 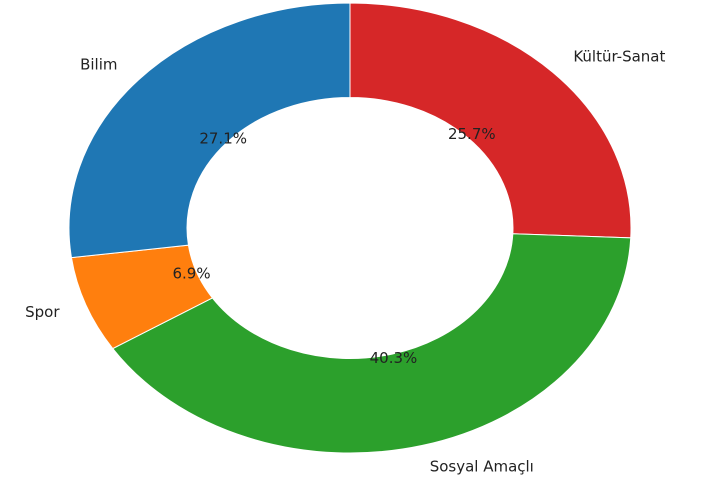 What do you see at coordinates (98, 64) in the screenshot?
I see `category-label: Bilim` at bounding box center [98, 64].